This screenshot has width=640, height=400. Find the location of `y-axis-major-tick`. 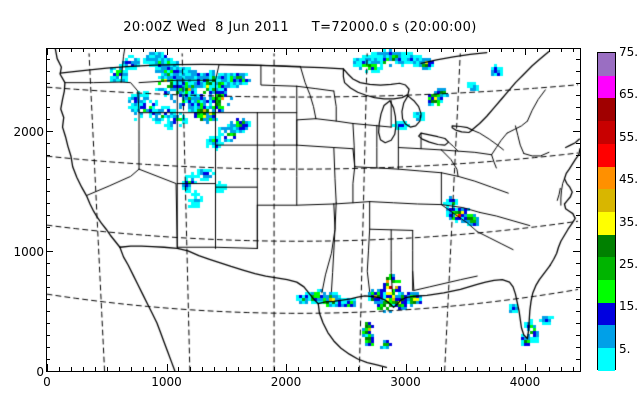

y-axis-major-tick is located at coordinates (49, 251).